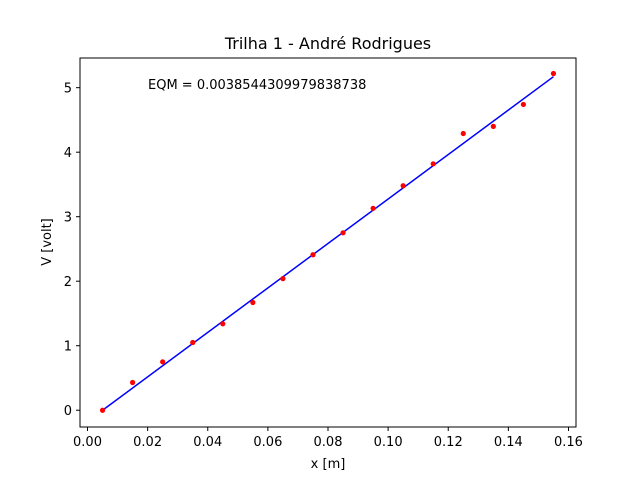  I want to click on x-axis: 0.00 0.02 0.04 0.06 0.08 0.10 0.12 0.14 0.16, so click(328, 438).